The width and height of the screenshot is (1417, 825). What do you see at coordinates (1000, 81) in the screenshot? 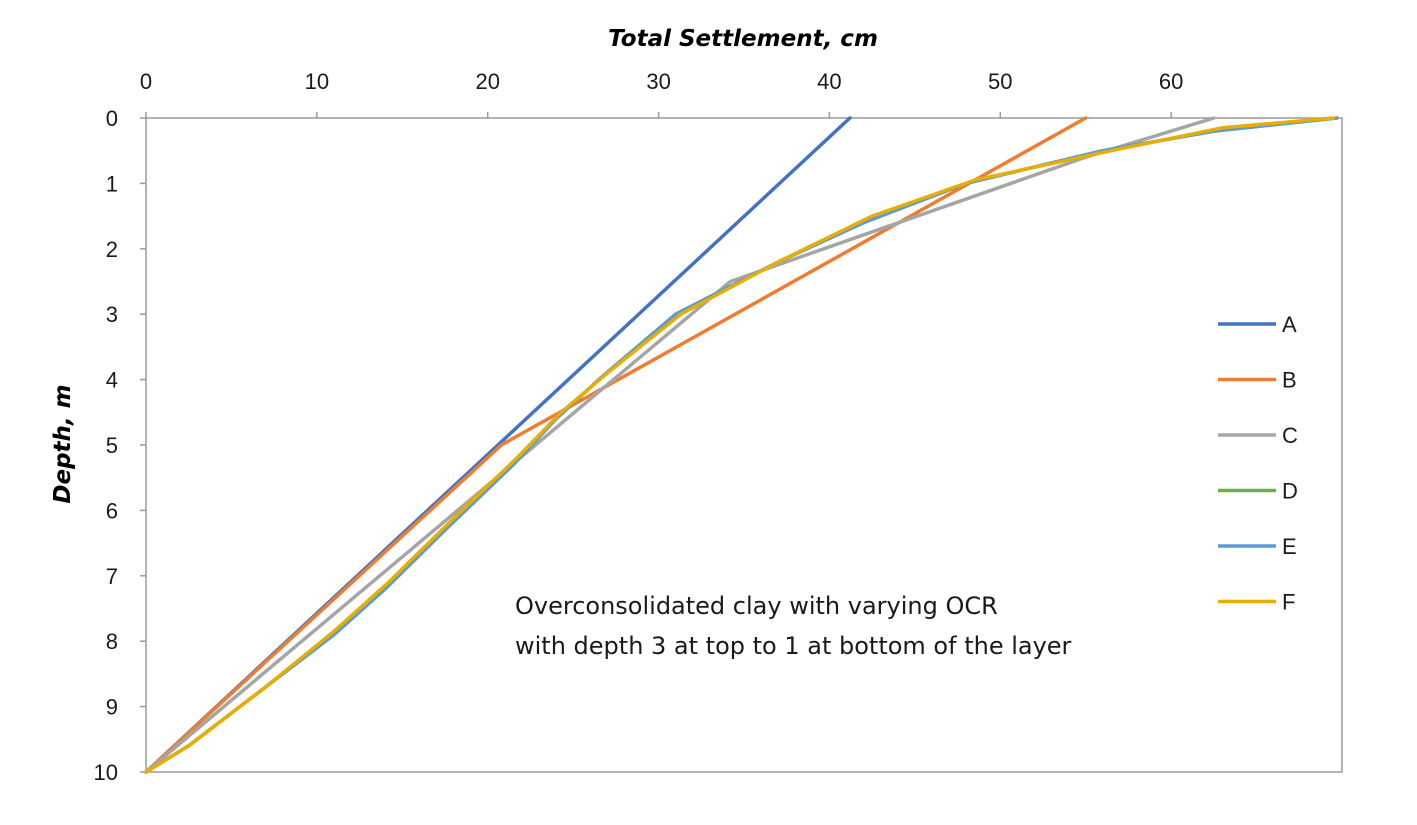
I see `x-tick-label: 50` at bounding box center [1000, 81].